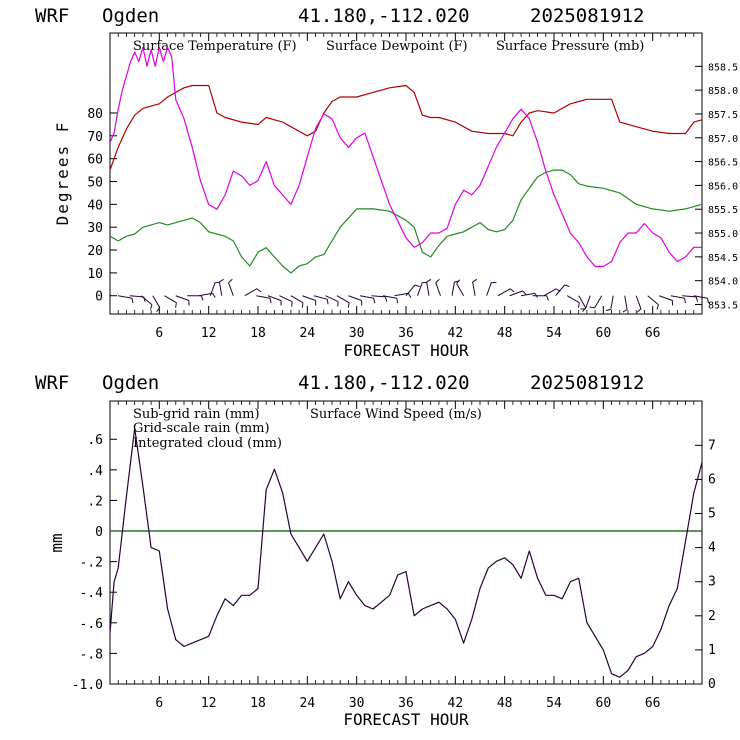 Image resolution: width=740 pixels, height=740 pixels. Describe the element at coordinates (91, 624) in the screenshot. I see `y-tick-label: -.6` at that location.